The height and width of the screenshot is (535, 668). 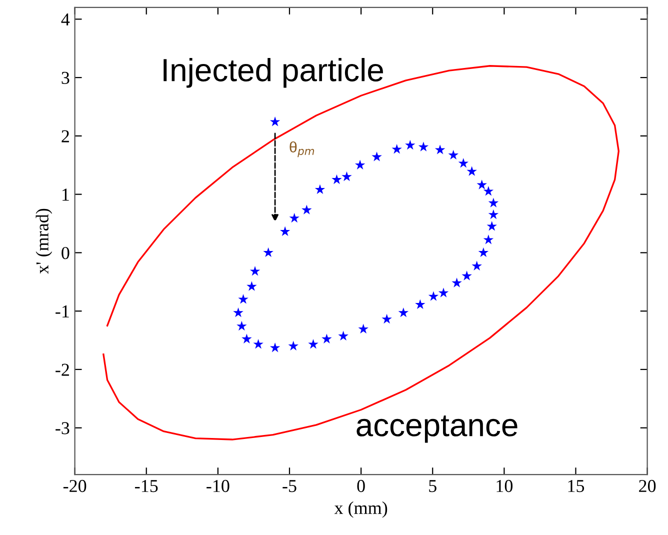 What do you see at coordinates (432, 486) in the screenshot?
I see `x-tick-label: 5` at bounding box center [432, 486].